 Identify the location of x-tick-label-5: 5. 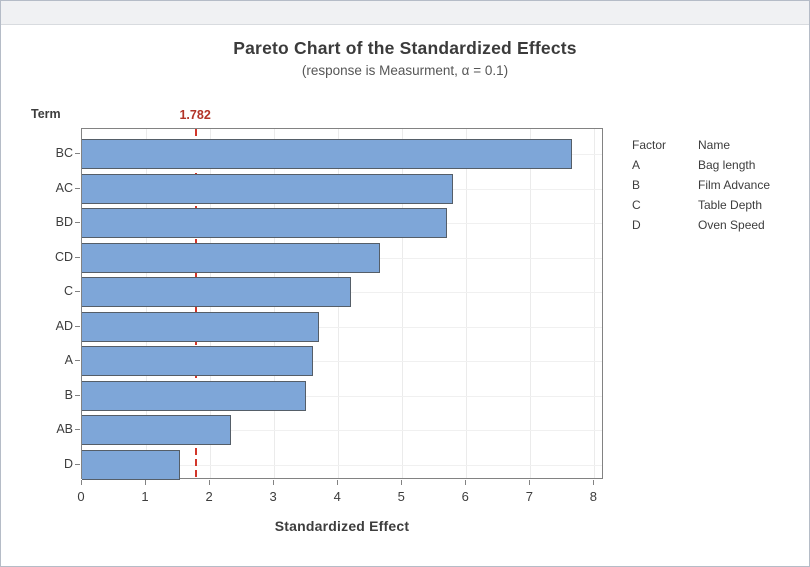
(401, 496).